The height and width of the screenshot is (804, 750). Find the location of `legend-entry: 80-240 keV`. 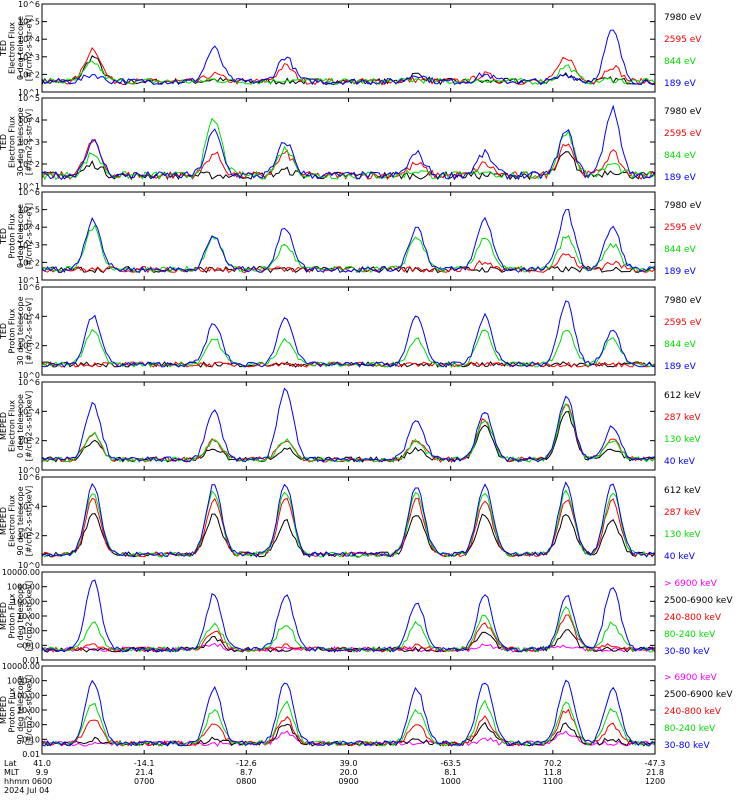

legend-entry: 80-240 keV is located at coordinates (690, 729).